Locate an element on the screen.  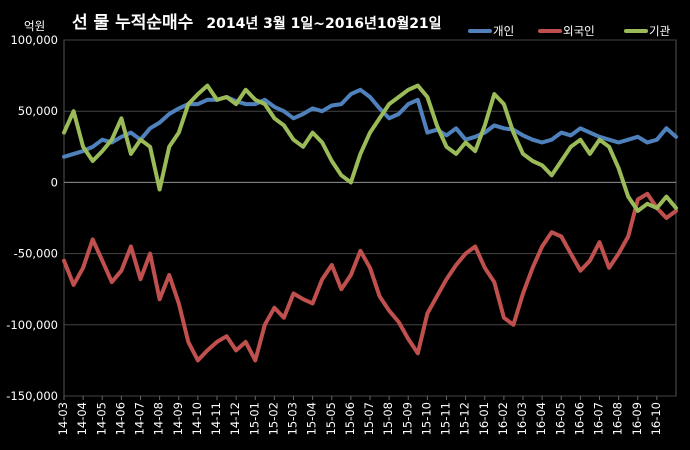
x-tick-label: 14-12 is located at coordinates (235, 418).